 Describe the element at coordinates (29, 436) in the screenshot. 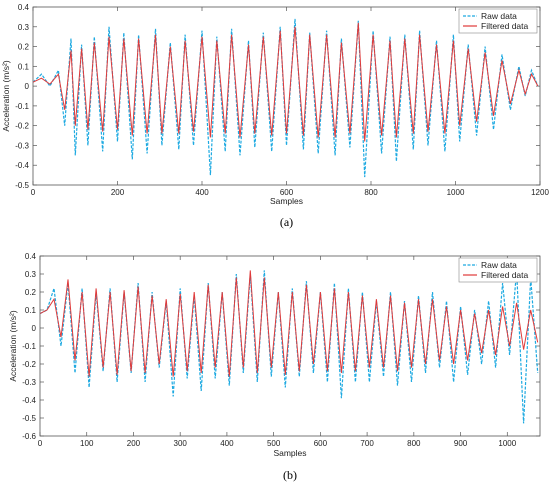

I see `y-tick-label: -0.6` at that location.